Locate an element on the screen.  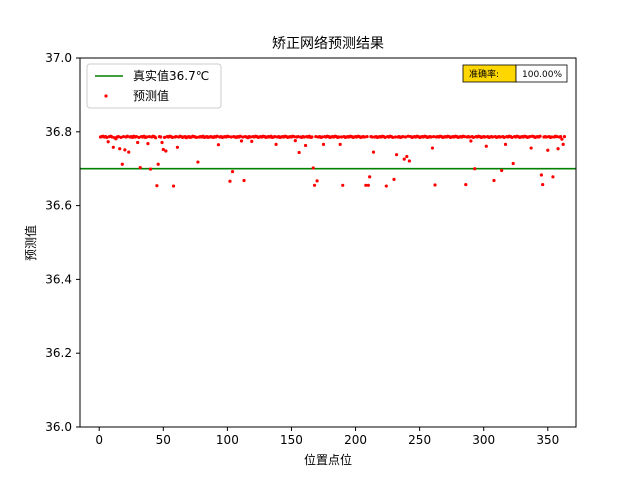
legend-point-marker is located at coordinates (106, 96).